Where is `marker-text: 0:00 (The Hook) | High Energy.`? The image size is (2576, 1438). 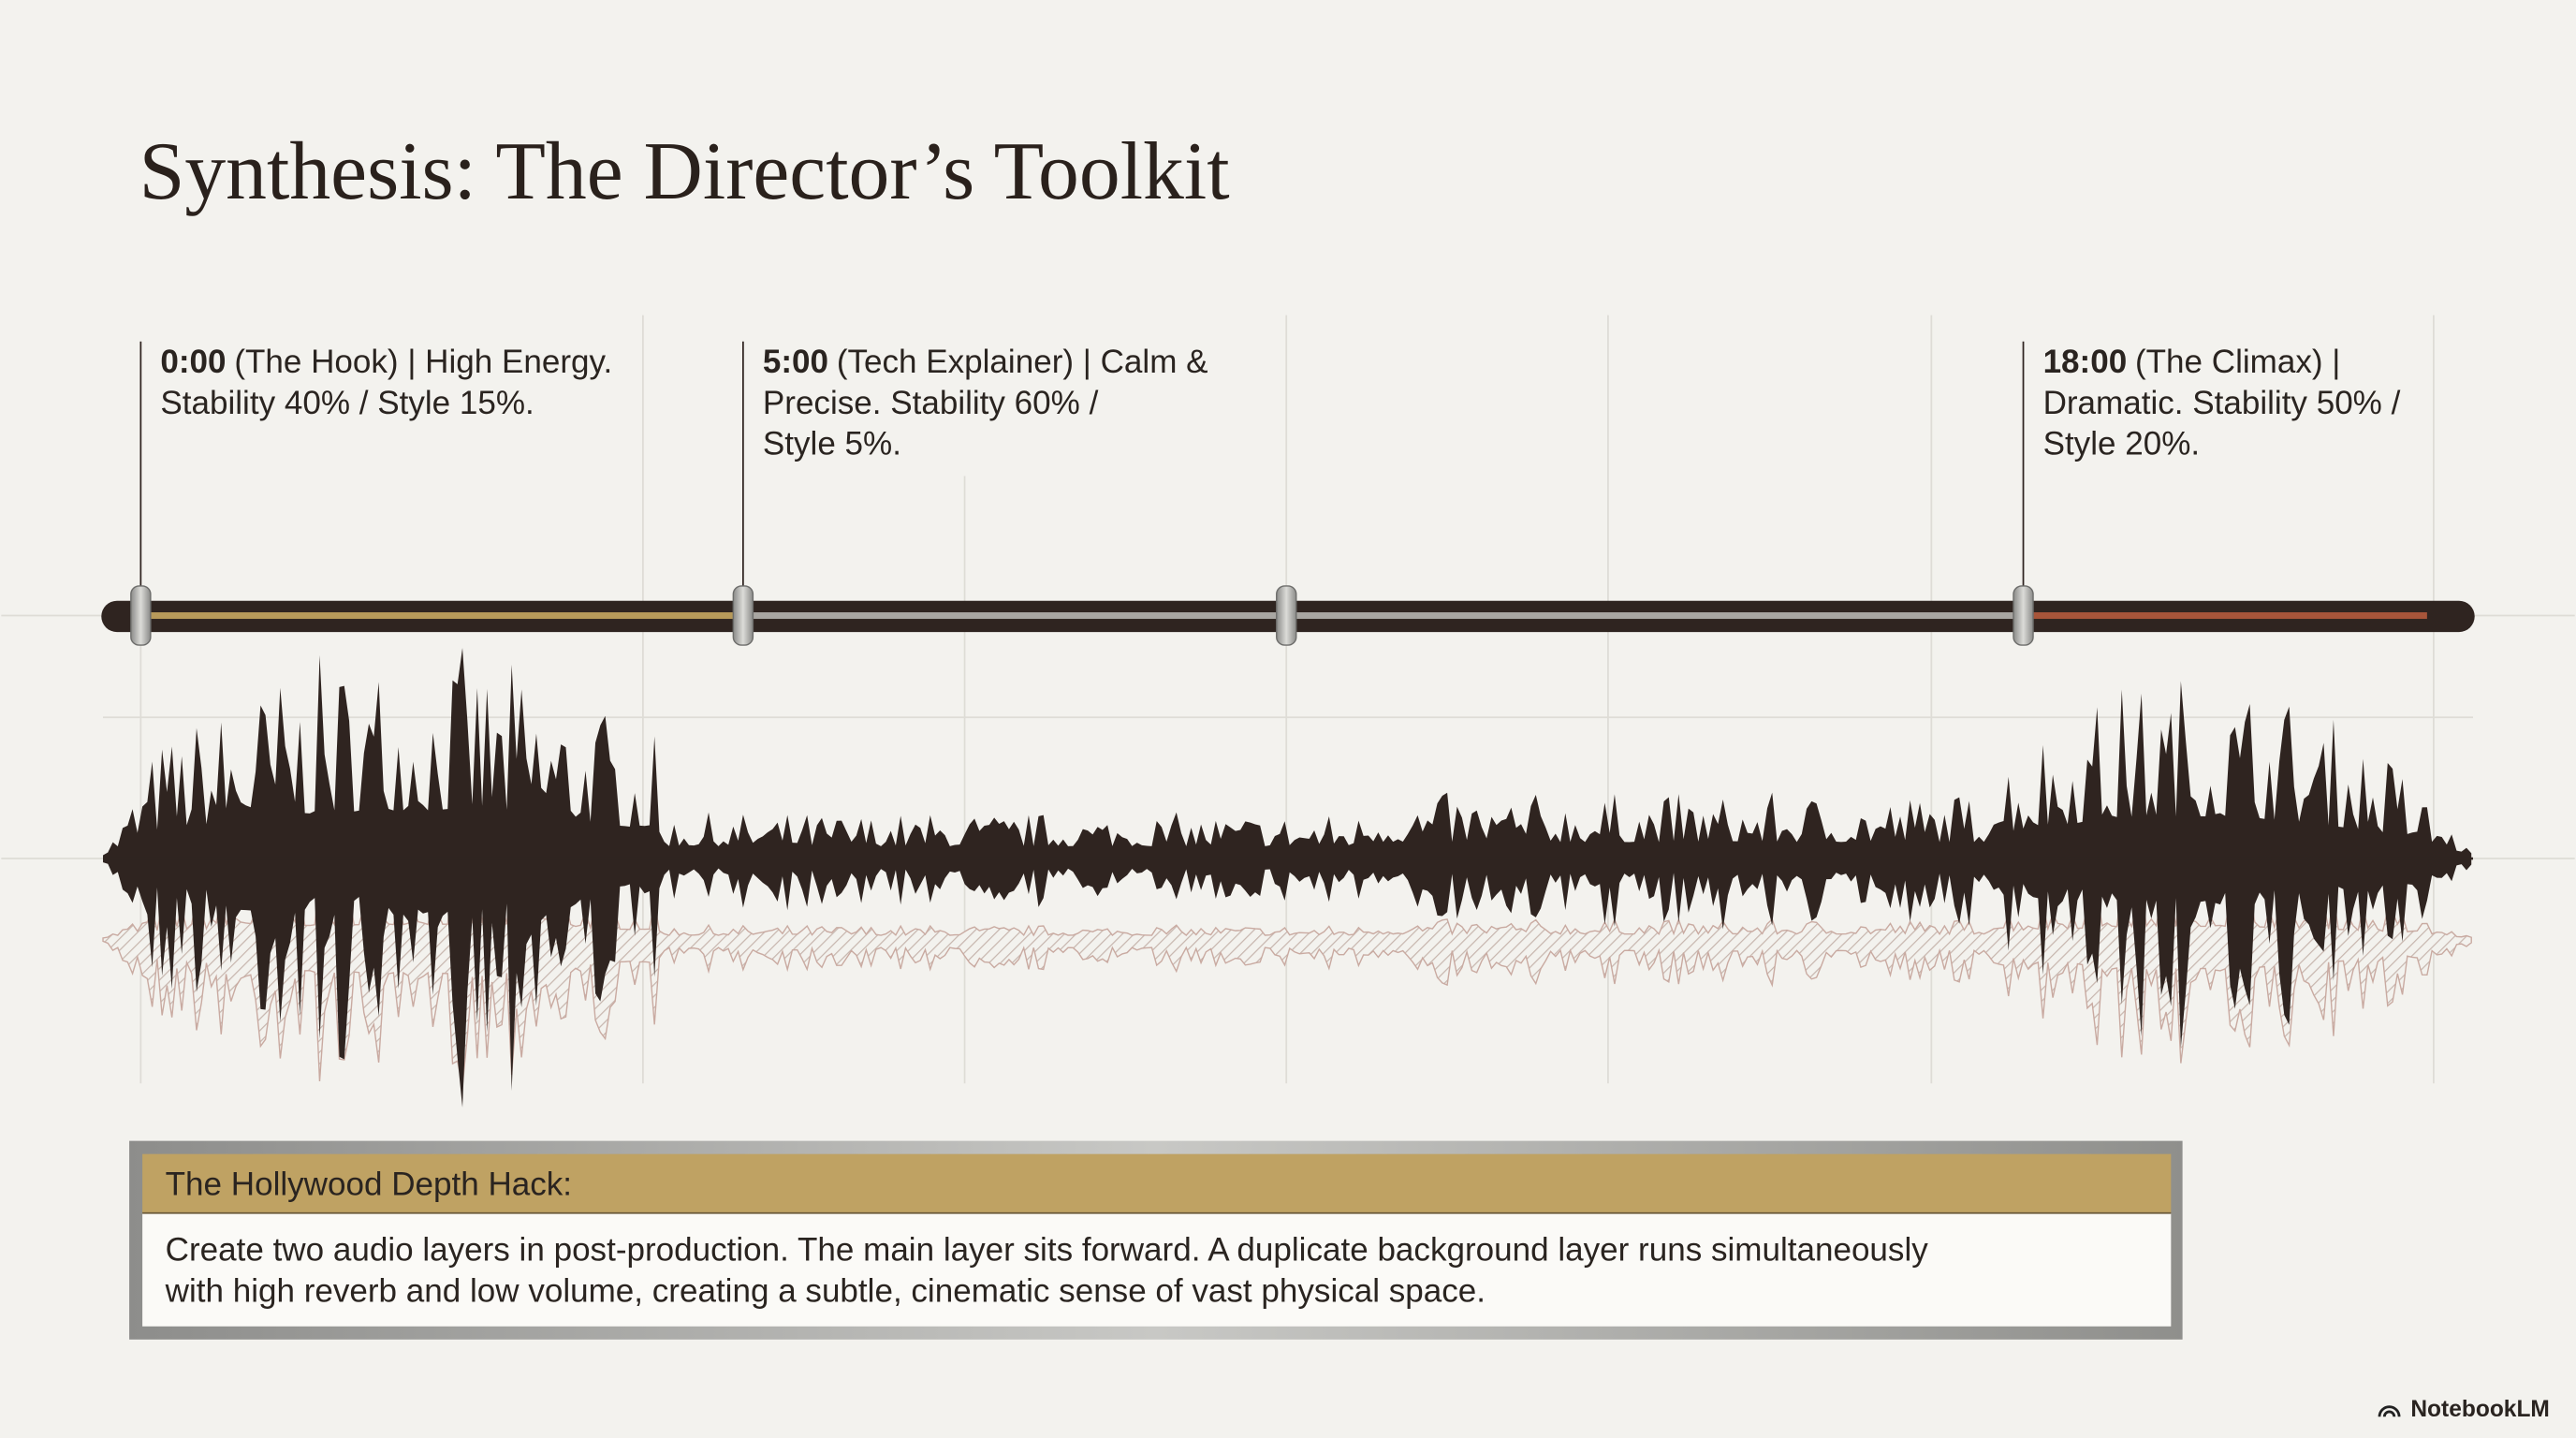
marker-text: 0:00 (The Hook) | High Energy. is located at coordinates (386, 362).